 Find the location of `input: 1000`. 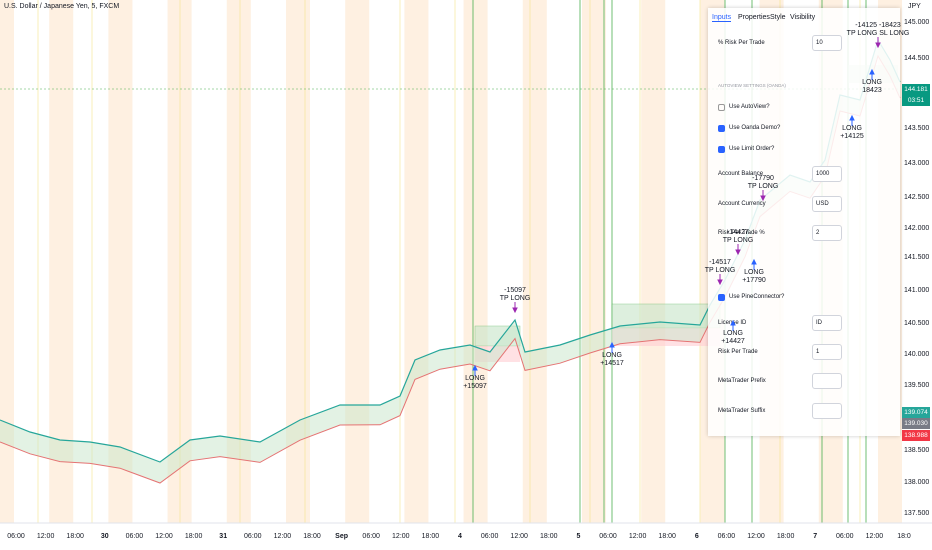

input: 1000 is located at coordinates (827, 174).